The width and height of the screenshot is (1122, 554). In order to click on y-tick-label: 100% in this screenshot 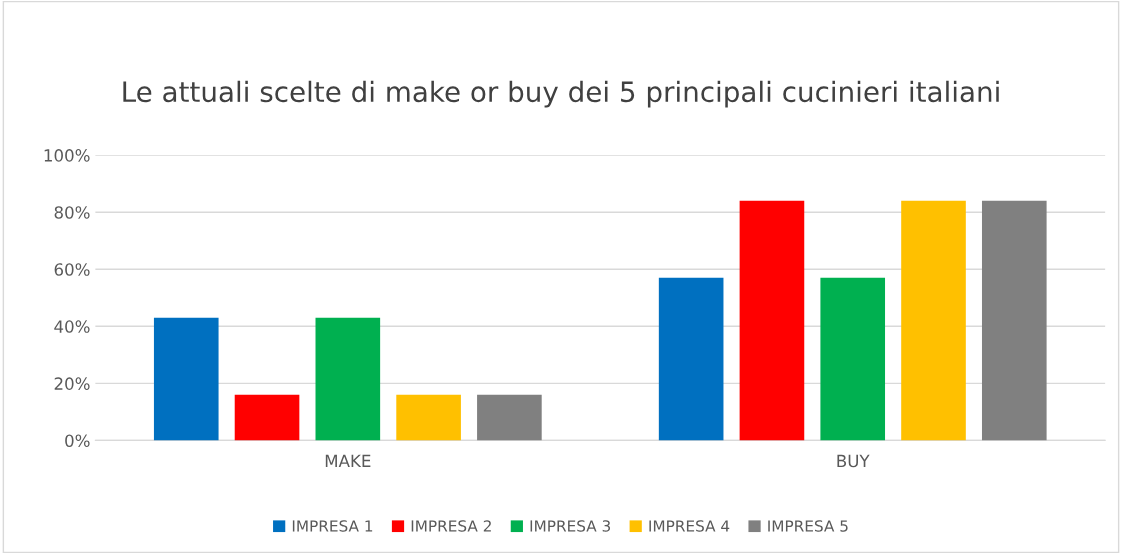, I will do `click(67, 155)`.